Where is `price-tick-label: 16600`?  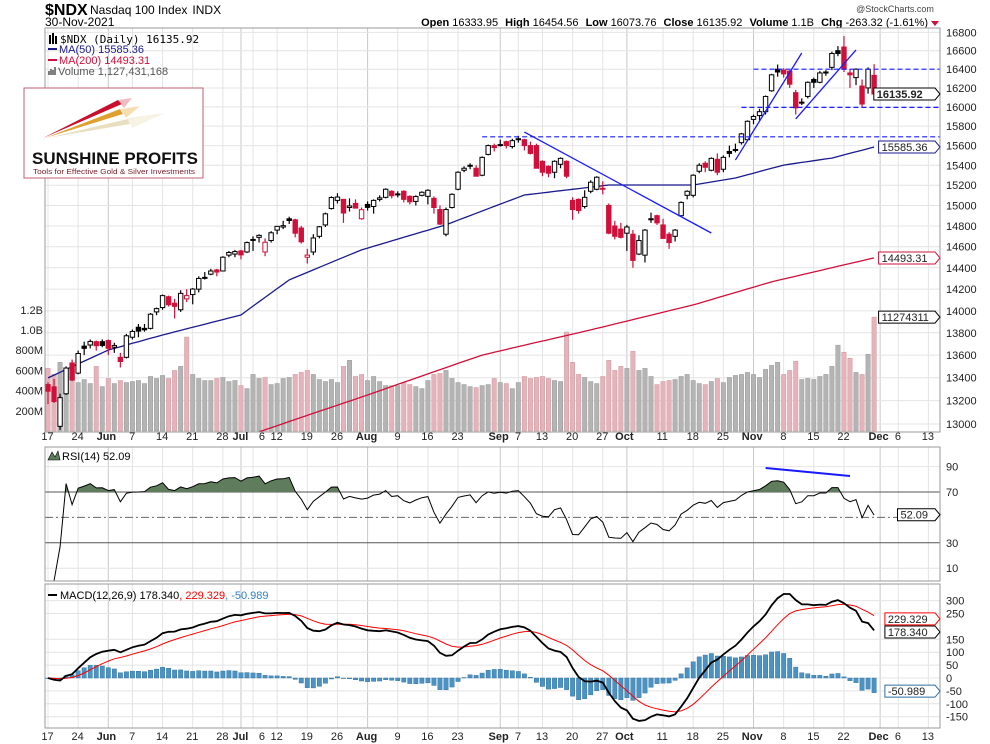 price-tick-label: 16600 is located at coordinates (961, 52).